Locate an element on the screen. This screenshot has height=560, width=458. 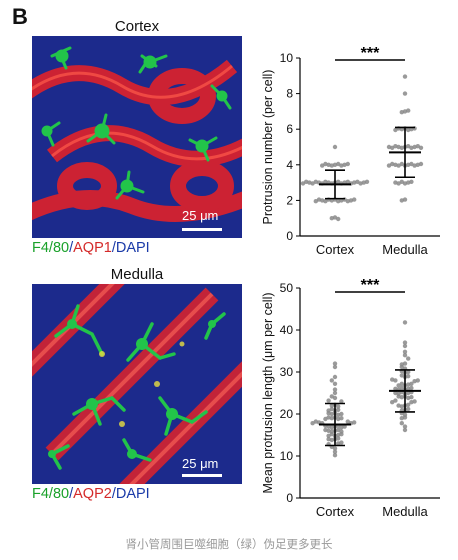
cortex-channel-legend: F4/80/AQP1/DAPI is located at coordinates (91, 248).